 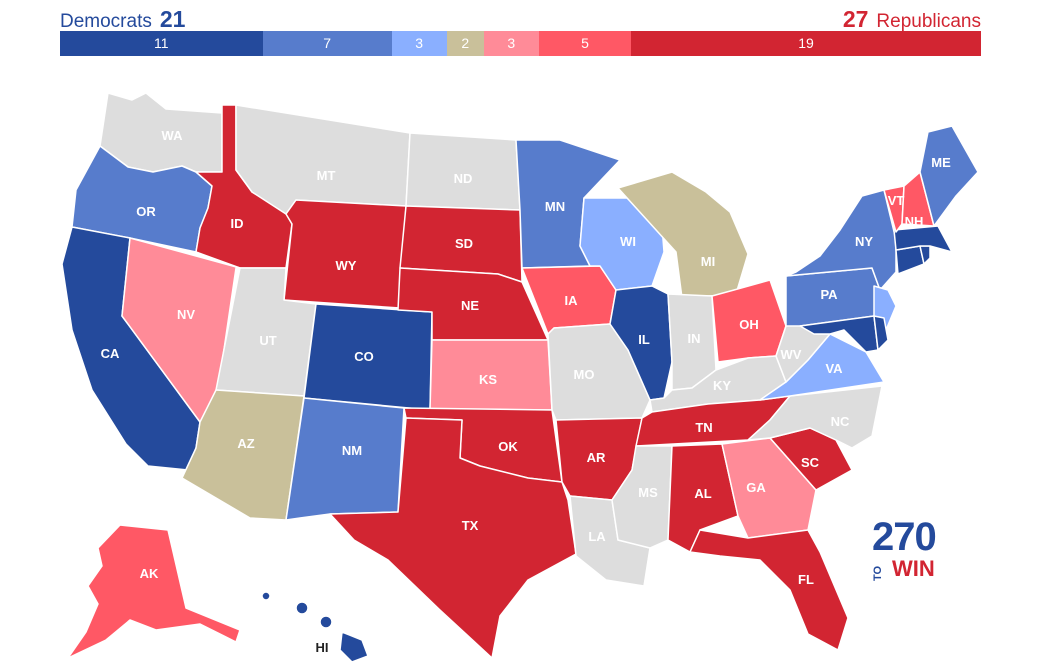 I want to click on label-ms: MS, so click(x=648, y=492).